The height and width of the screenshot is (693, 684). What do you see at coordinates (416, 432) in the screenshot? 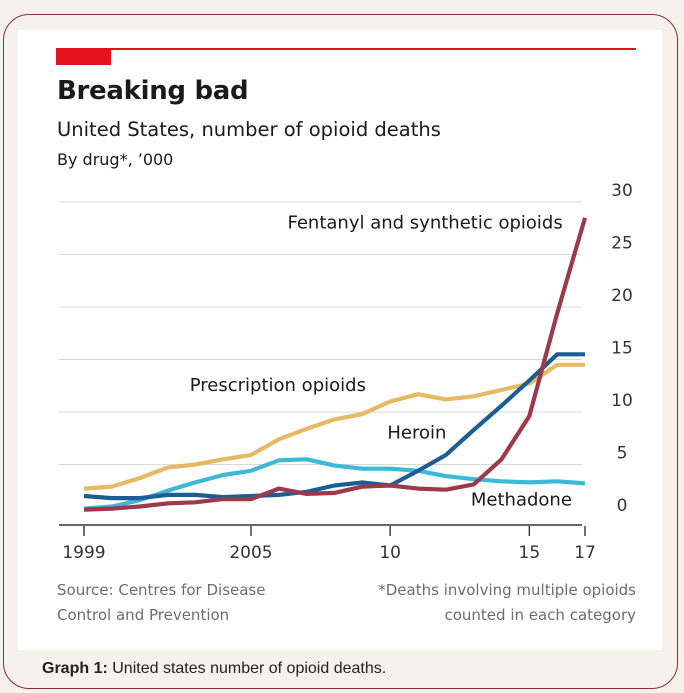
I see `series-label-heroin: Heroin` at bounding box center [416, 432].